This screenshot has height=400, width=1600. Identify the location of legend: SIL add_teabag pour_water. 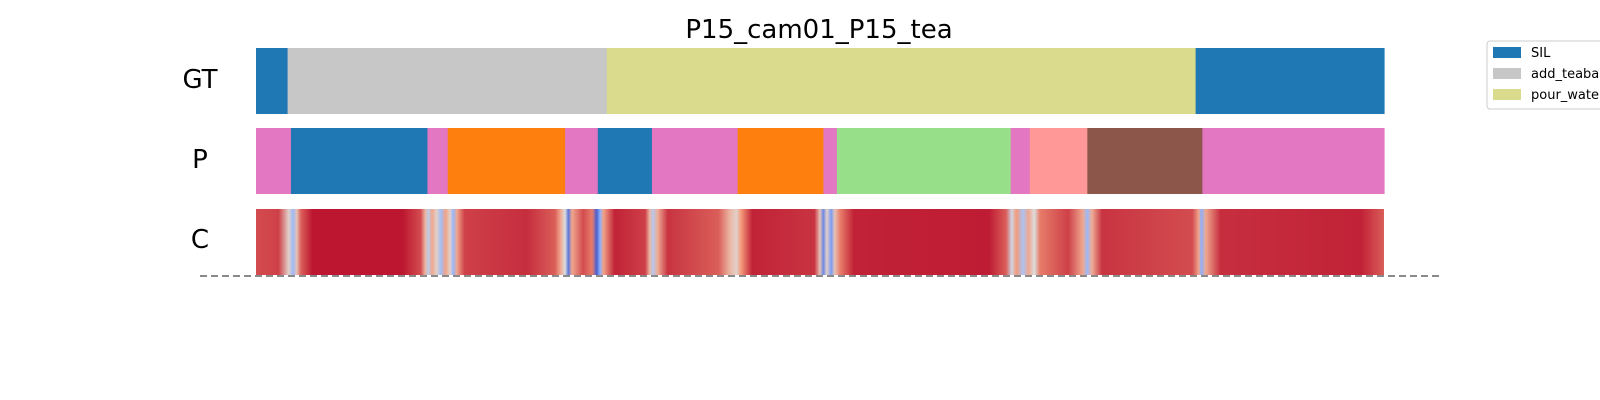
(1543, 75).